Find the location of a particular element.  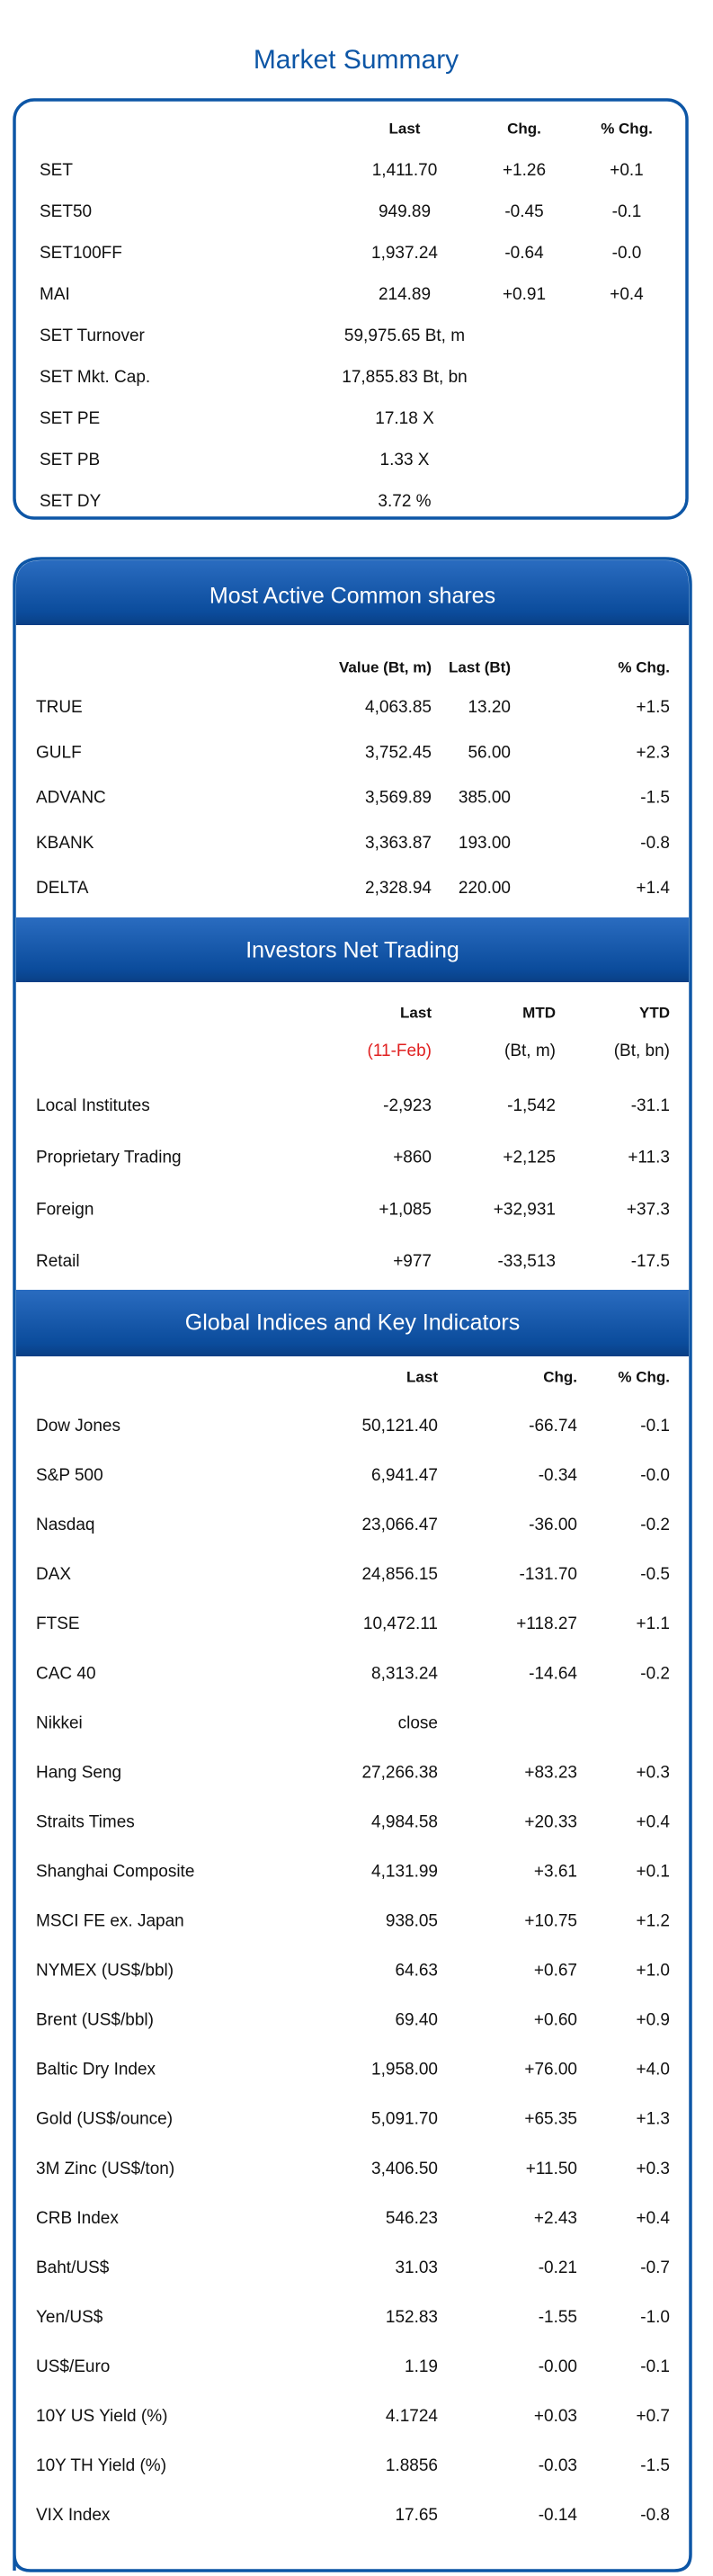

cell: +1.0 is located at coordinates (653, 1971).